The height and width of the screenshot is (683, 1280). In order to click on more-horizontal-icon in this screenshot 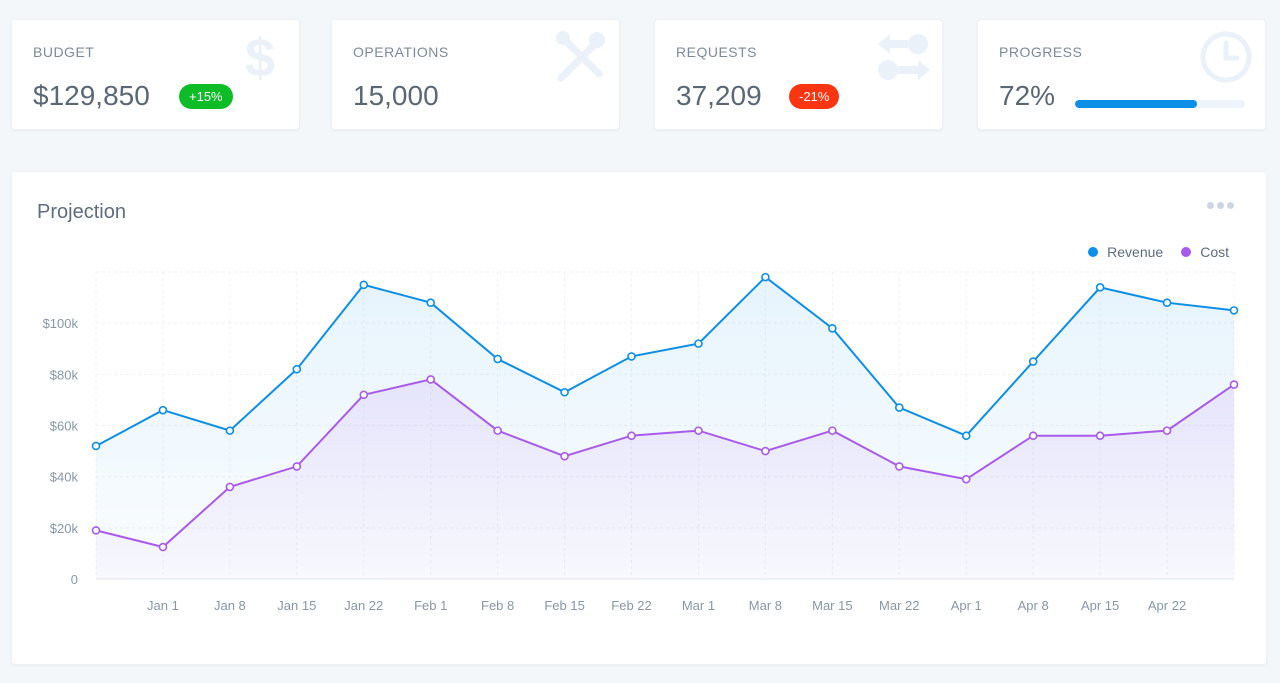, I will do `click(1224, 204)`.